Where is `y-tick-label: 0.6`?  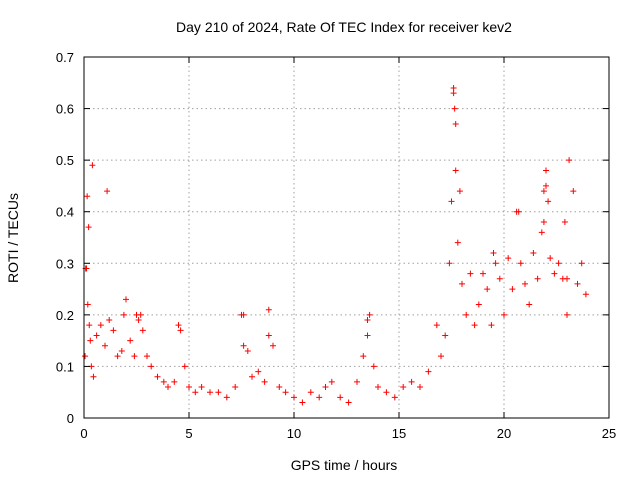
y-tick-label: 0.6 is located at coordinates (65, 109).